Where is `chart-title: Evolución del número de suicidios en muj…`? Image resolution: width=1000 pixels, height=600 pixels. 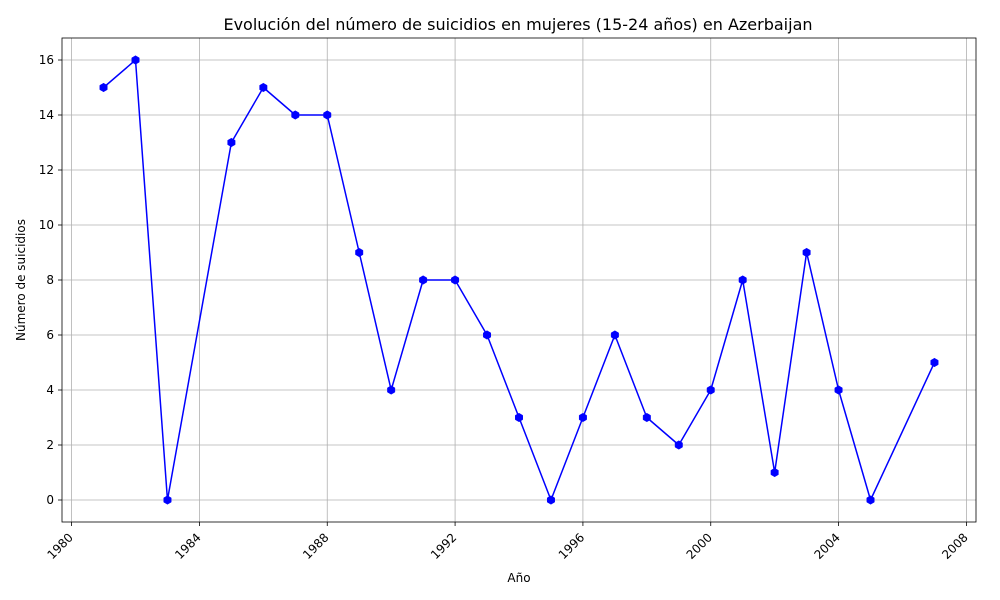 chart-title: Evolución del número de suicidios en muj… is located at coordinates (517, 24).